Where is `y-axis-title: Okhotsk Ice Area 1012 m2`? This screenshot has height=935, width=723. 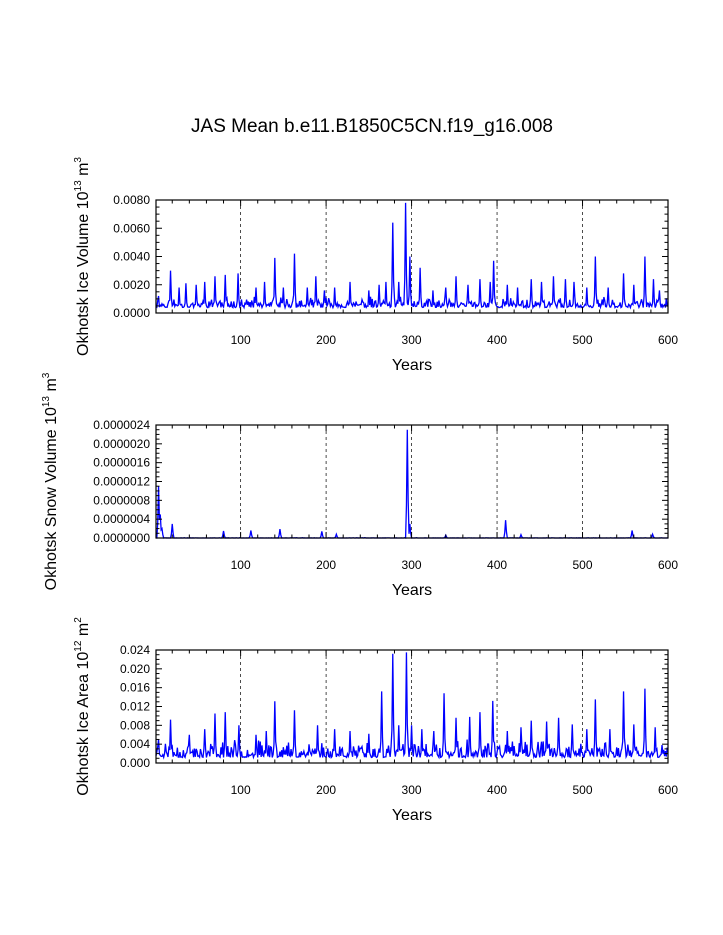 y-axis-title: Okhotsk Ice Area 1012 m2 is located at coordinates (82, 706).